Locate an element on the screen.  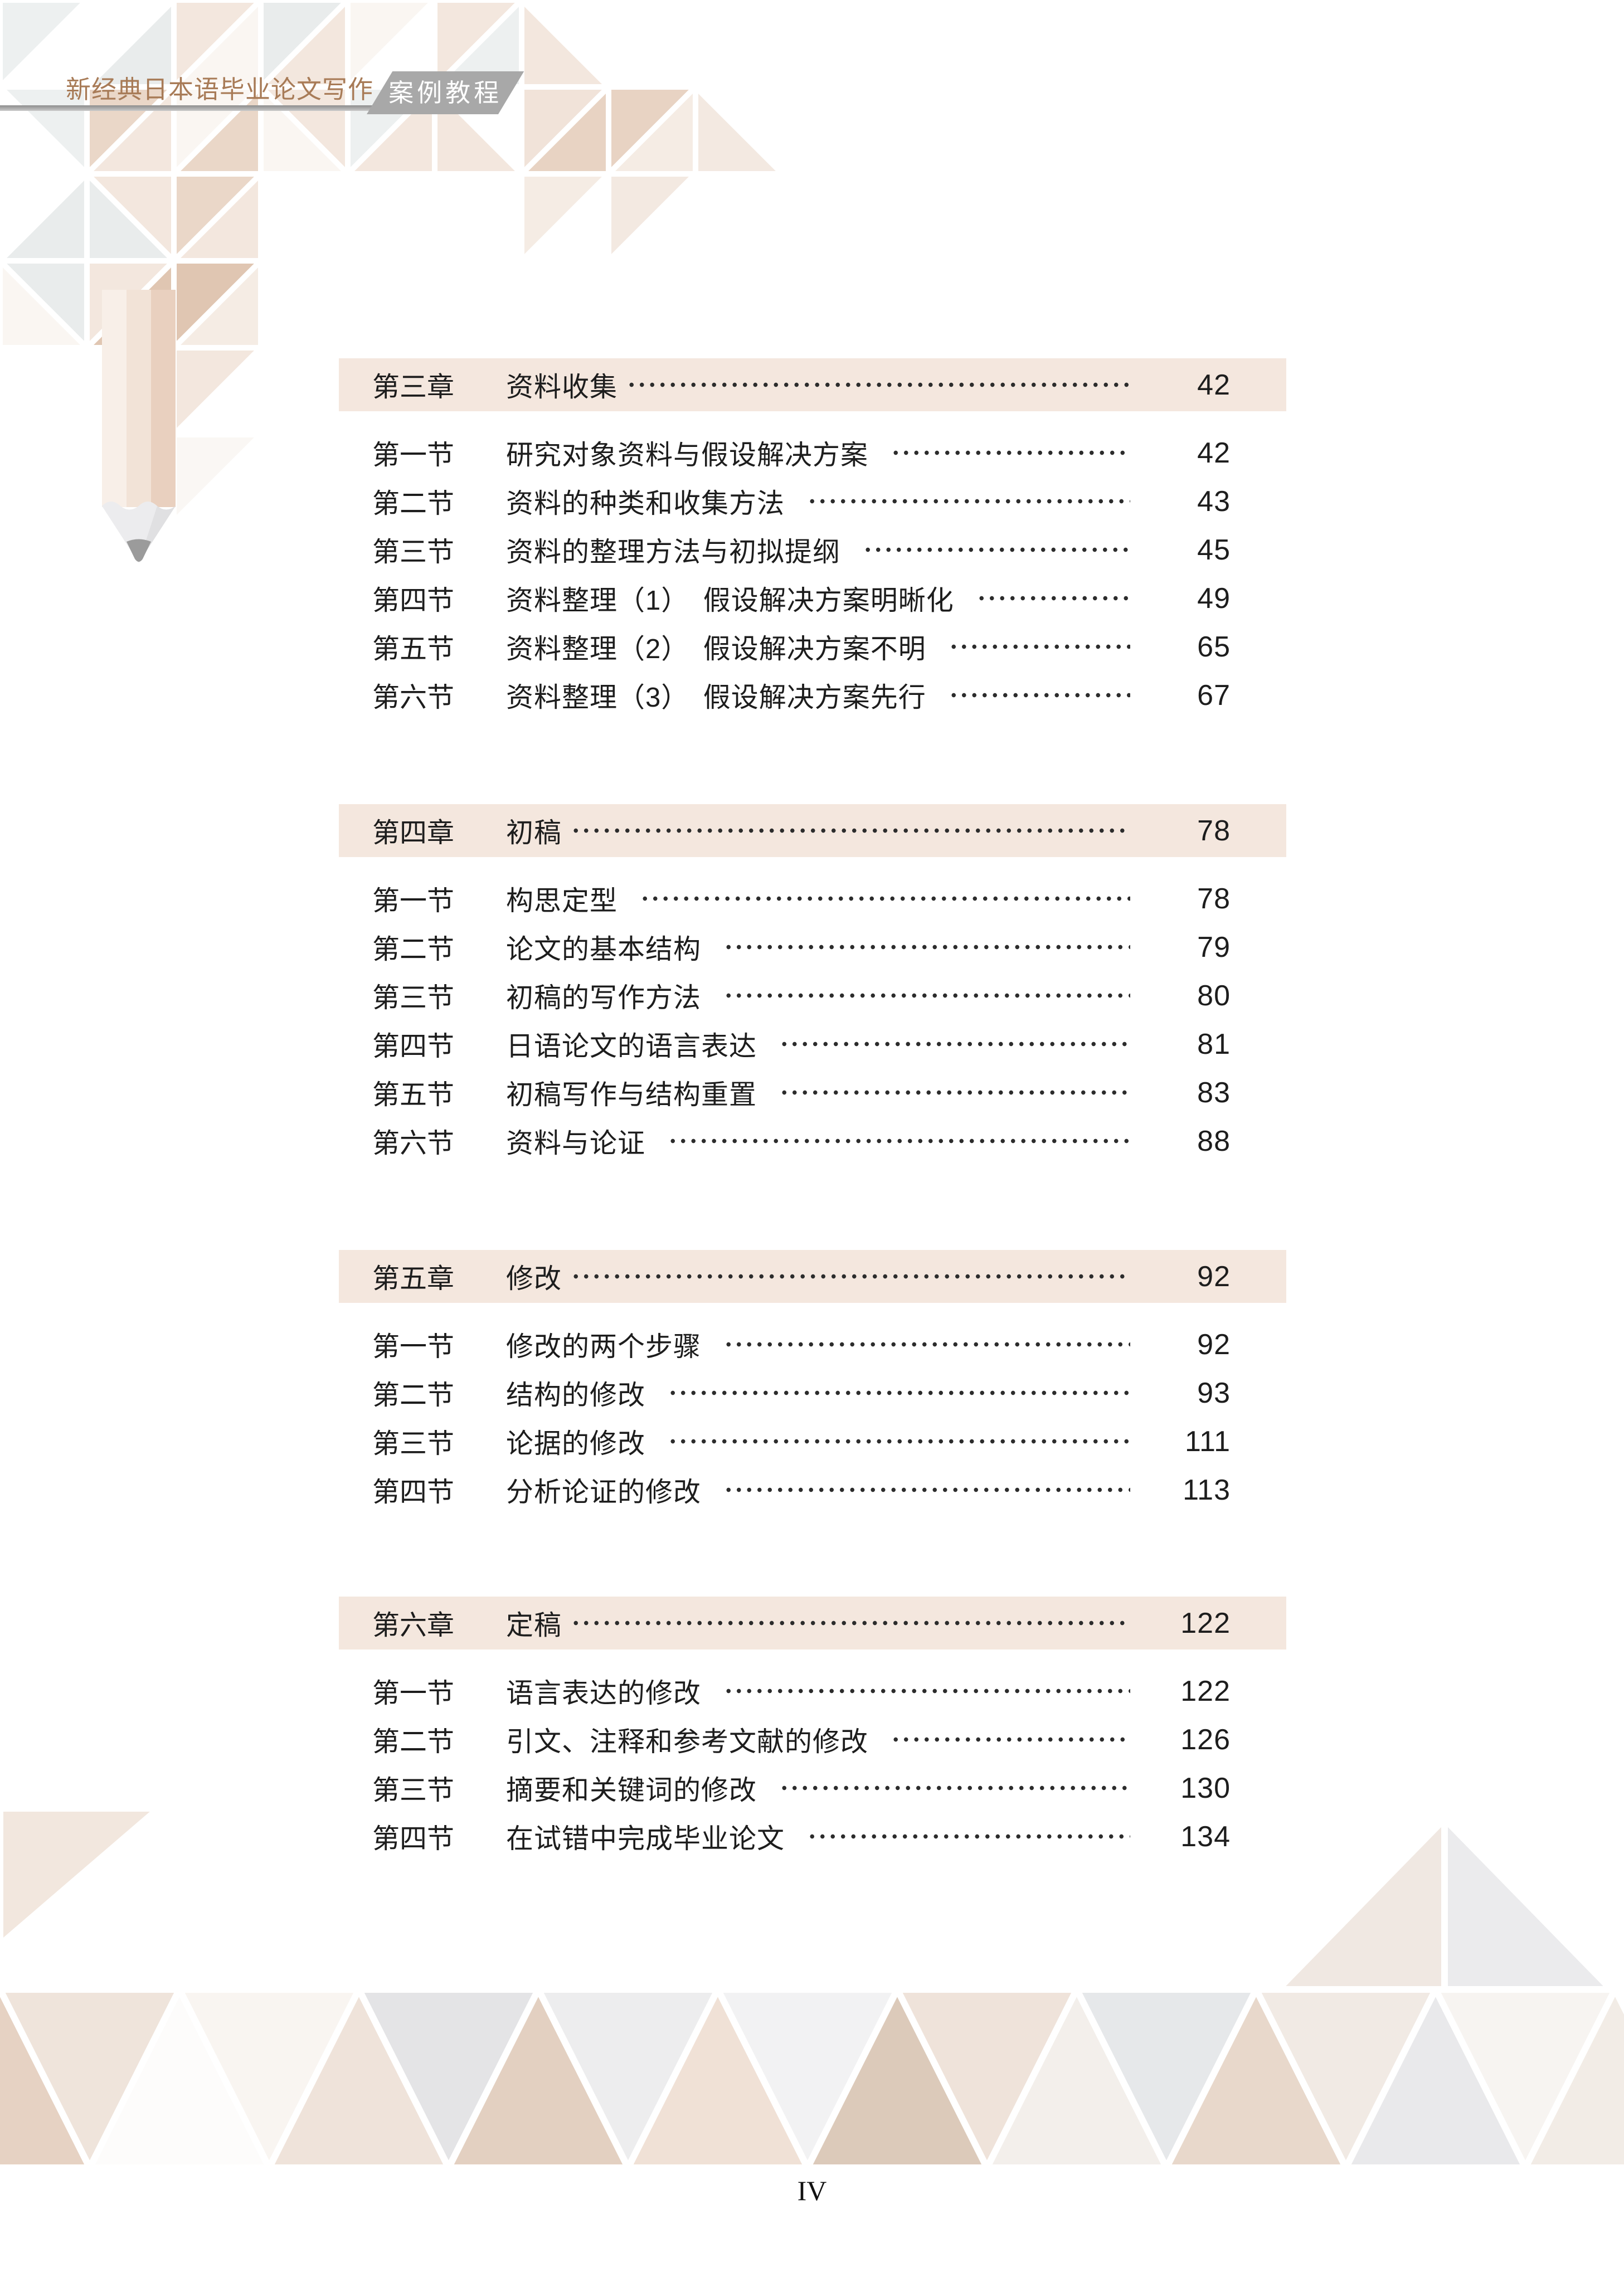
chapter-bar: 第三章 资料收集 42 is located at coordinates (812, 385).